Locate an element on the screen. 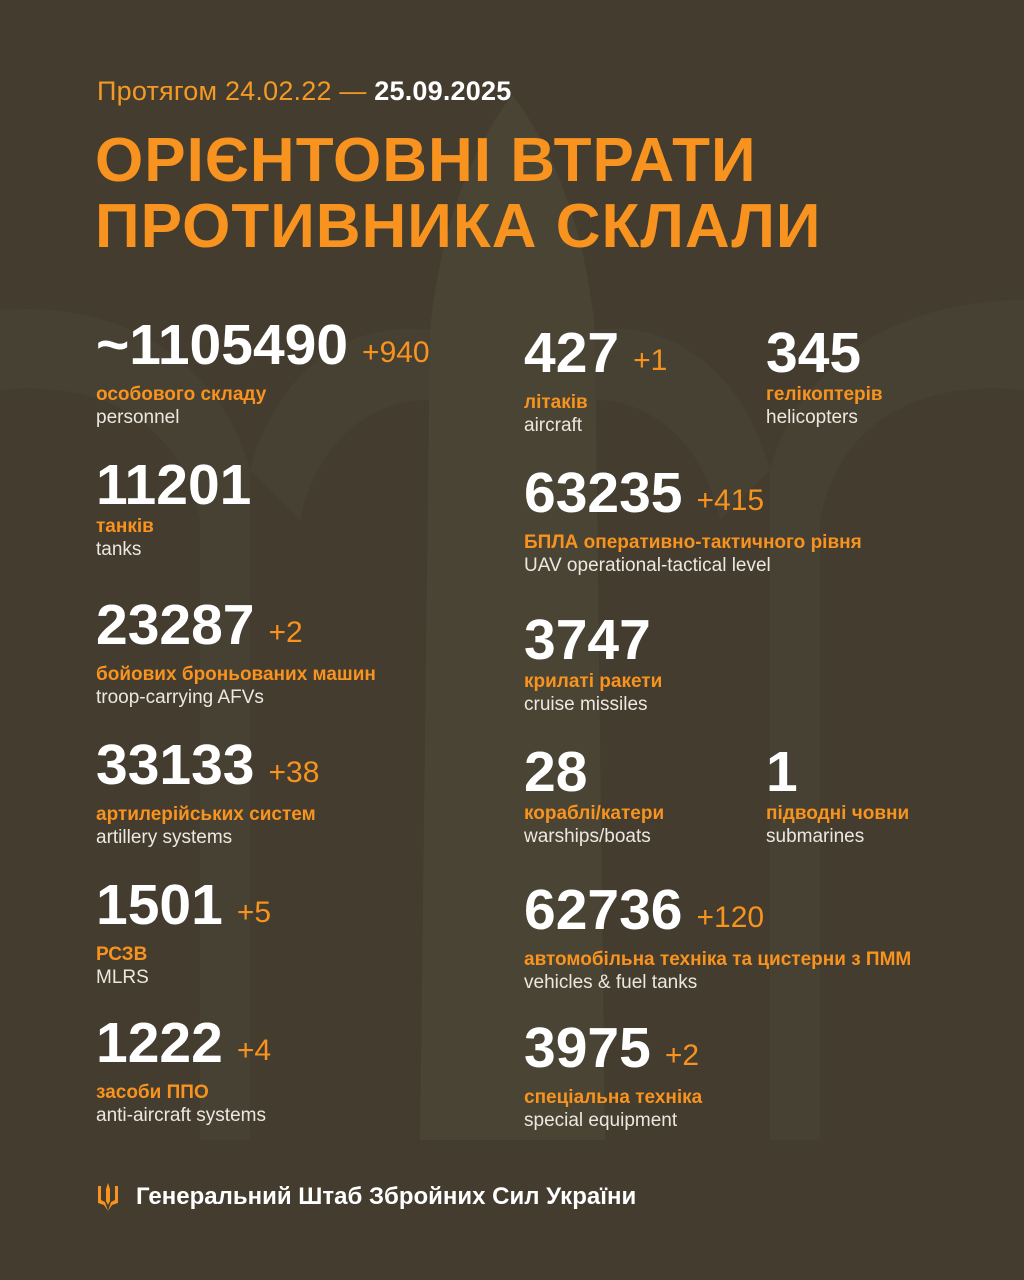  stat-label-en: helicopters is located at coordinates (812, 417).